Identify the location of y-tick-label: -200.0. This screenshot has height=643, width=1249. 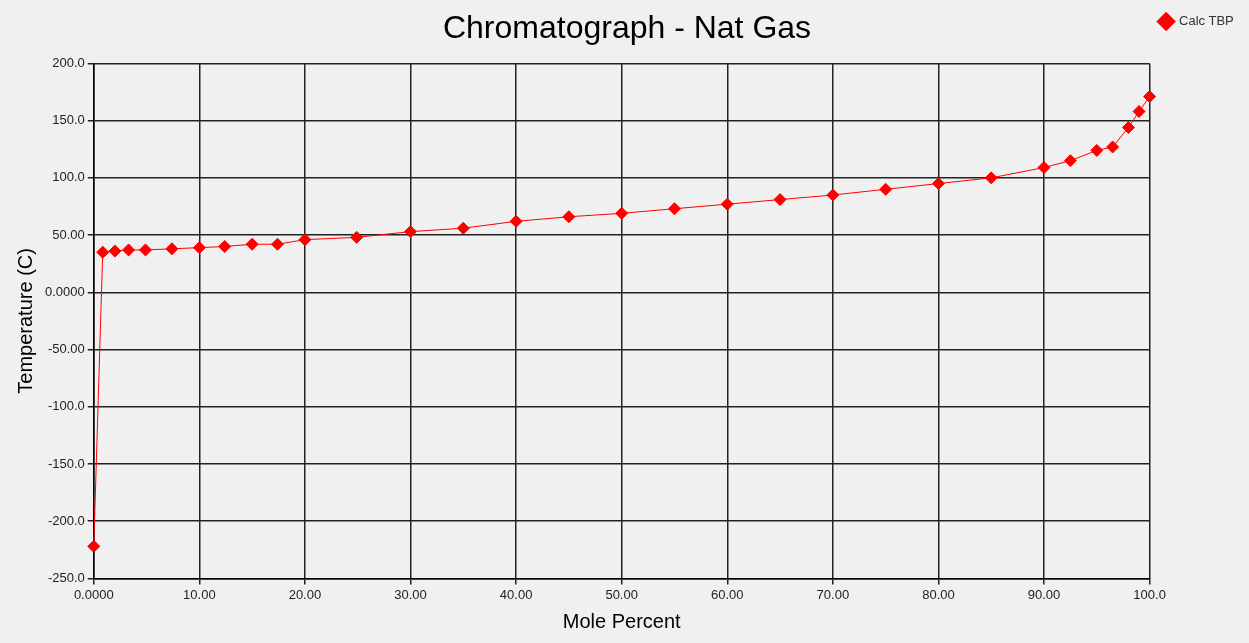
(66, 520).